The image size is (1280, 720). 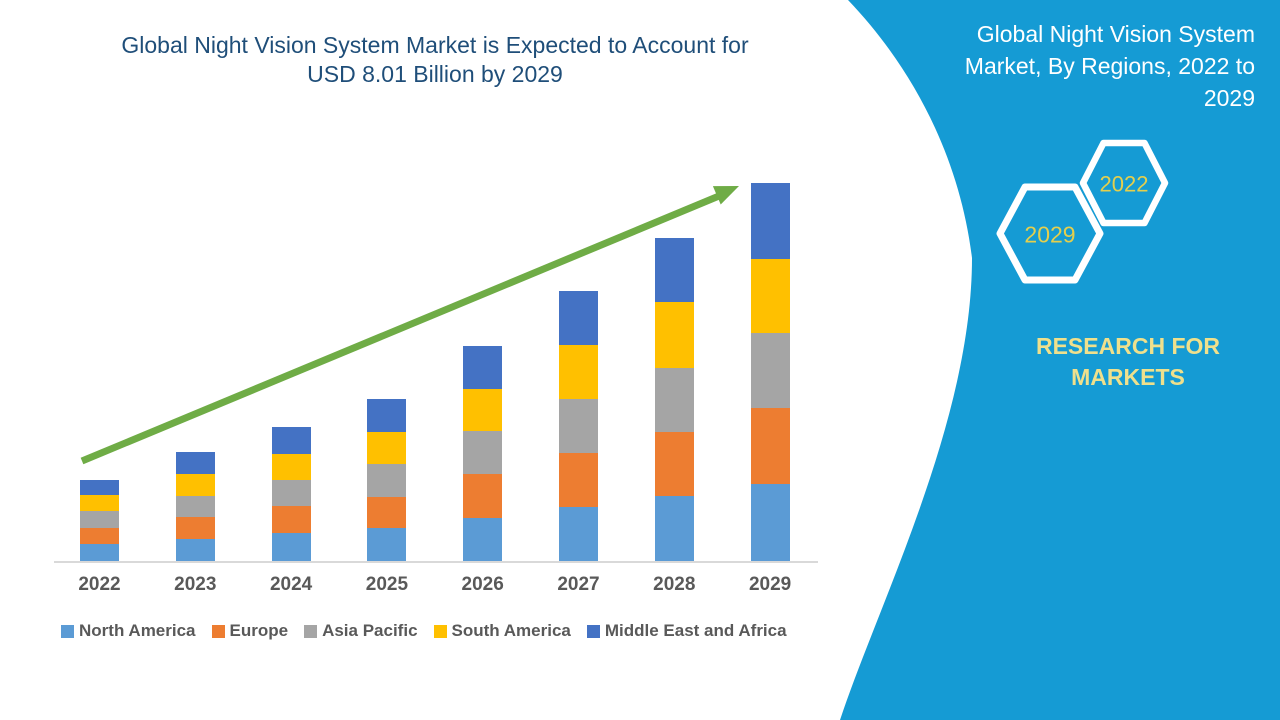 What do you see at coordinates (1128, 377) in the screenshot?
I see `brand-line2: MARKETS` at bounding box center [1128, 377].